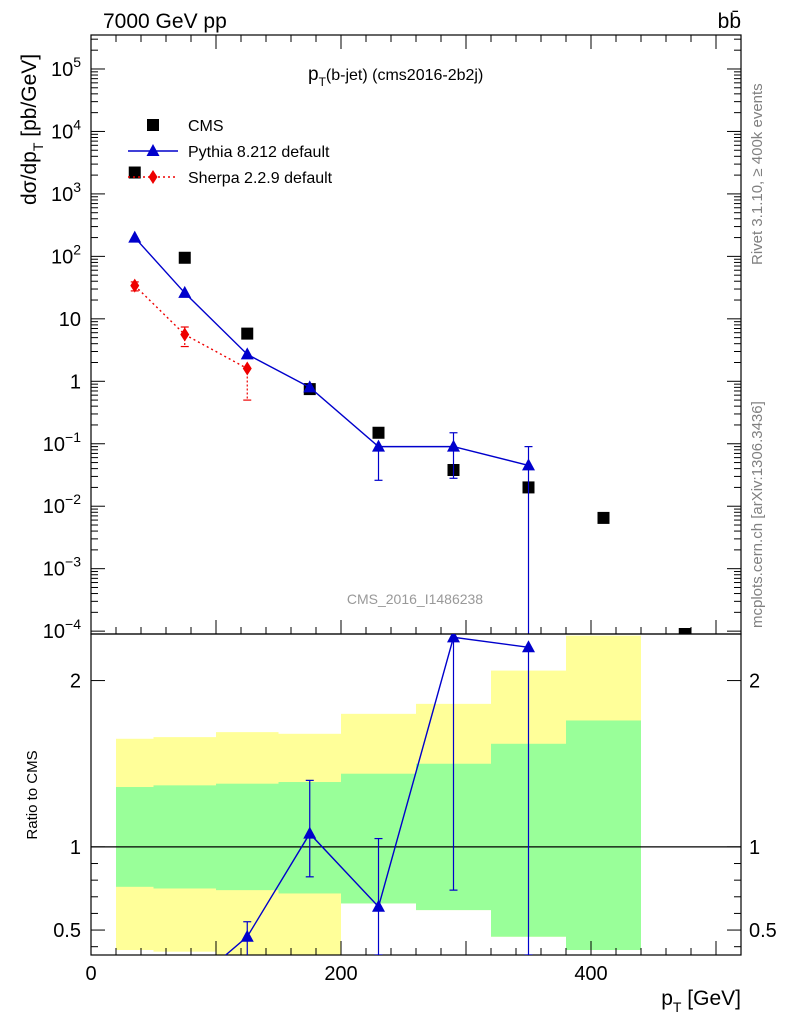  I want to click on ratio-series, so click(379, 794).